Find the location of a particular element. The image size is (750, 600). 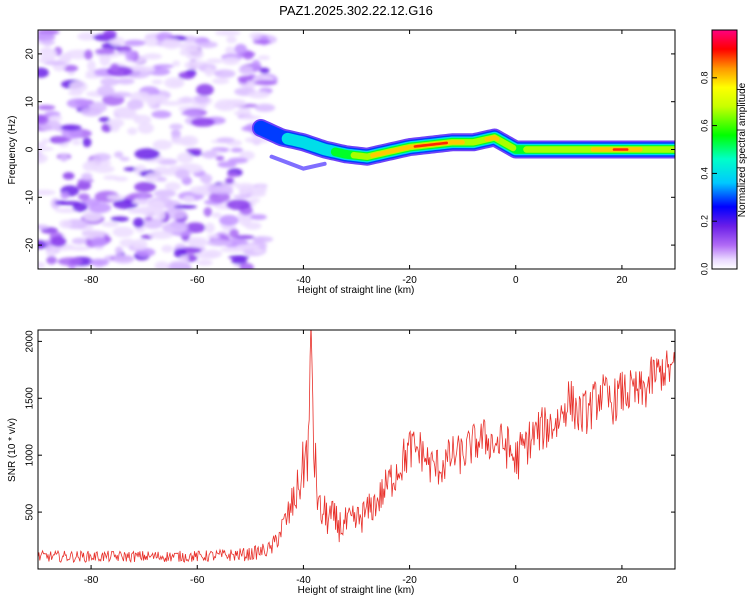

y-tick-label: 1500 is located at coordinates (30, 398).